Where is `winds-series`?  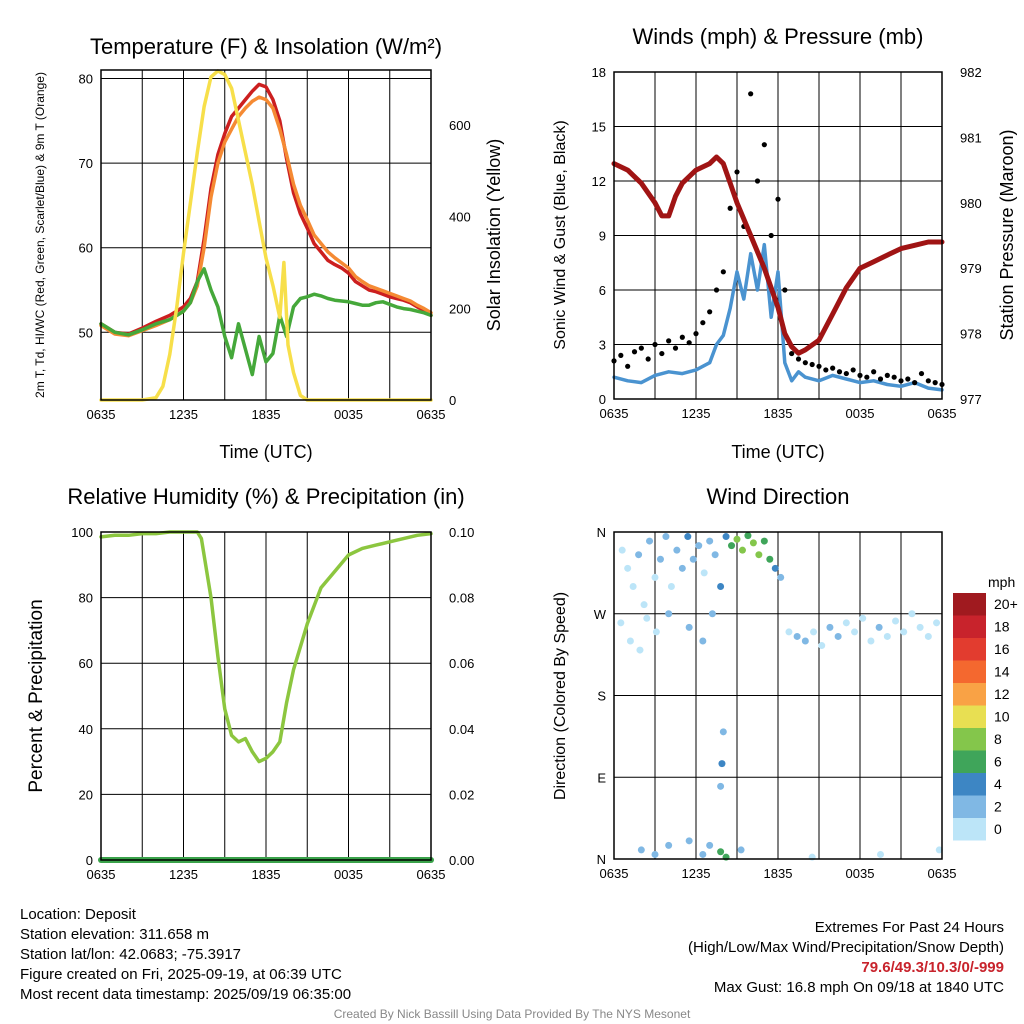 winds-series is located at coordinates (778, 241).